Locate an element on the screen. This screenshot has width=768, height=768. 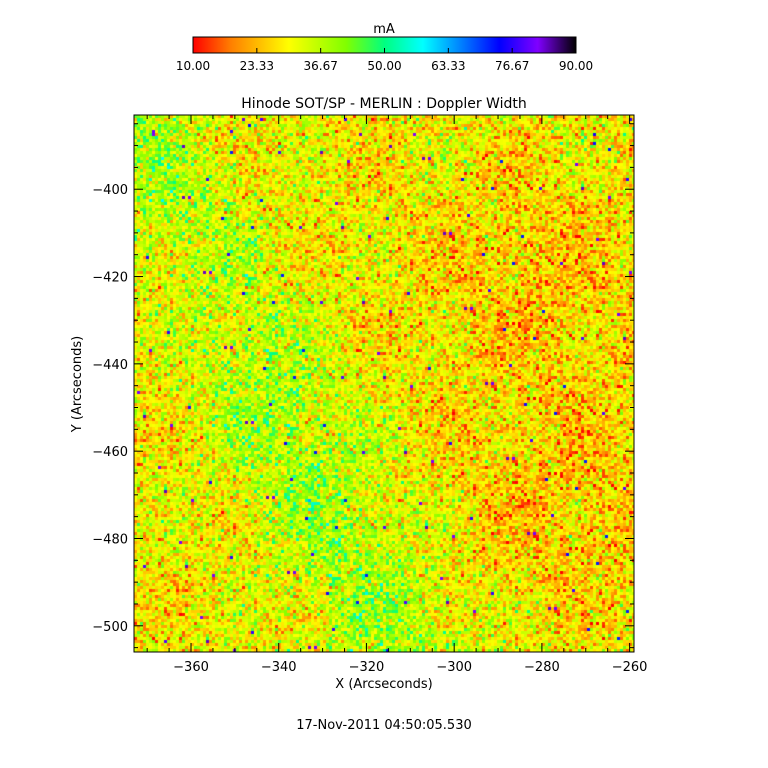
colorbar-tick-label: 50.00 is located at coordinates (384, 66).